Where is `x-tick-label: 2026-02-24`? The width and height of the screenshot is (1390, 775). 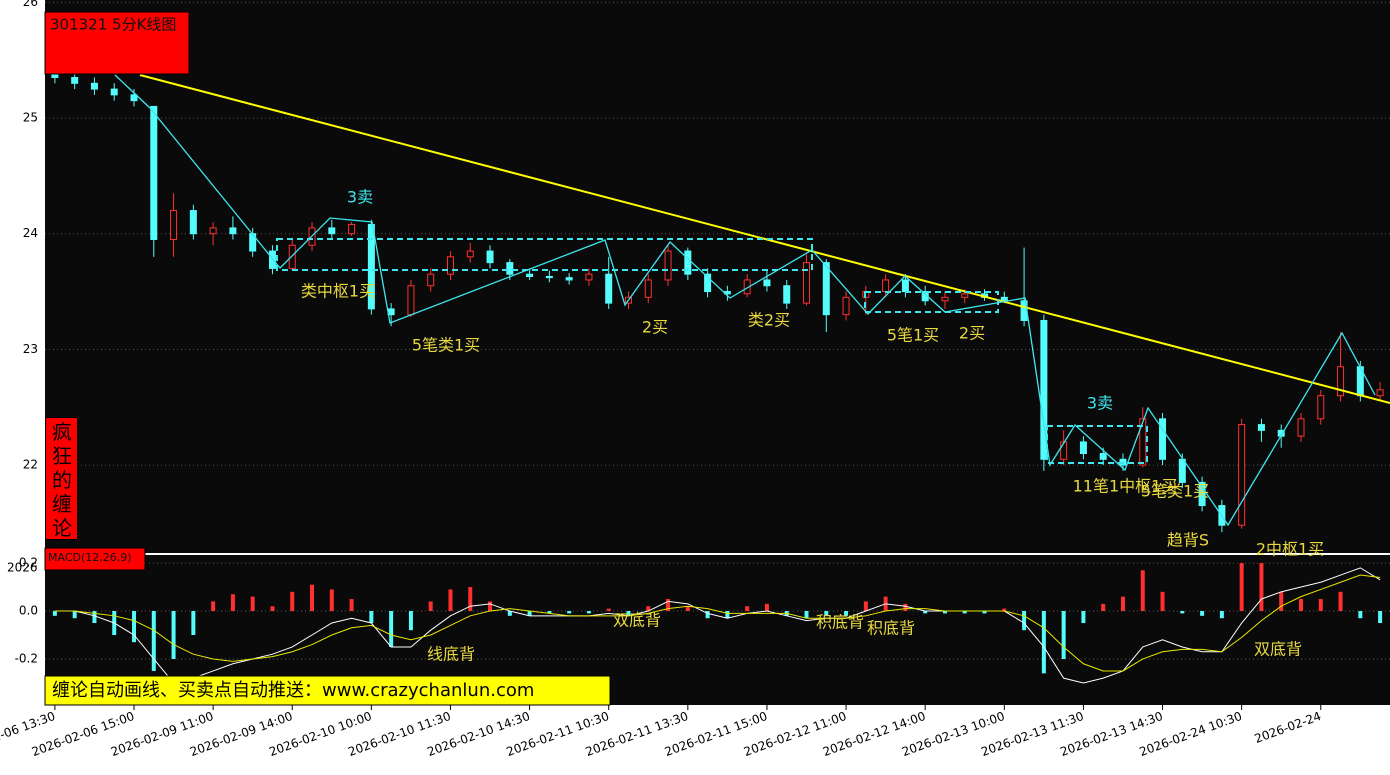
x-tick-label: 2026-02-24 is located at coordinates (1288, 727).